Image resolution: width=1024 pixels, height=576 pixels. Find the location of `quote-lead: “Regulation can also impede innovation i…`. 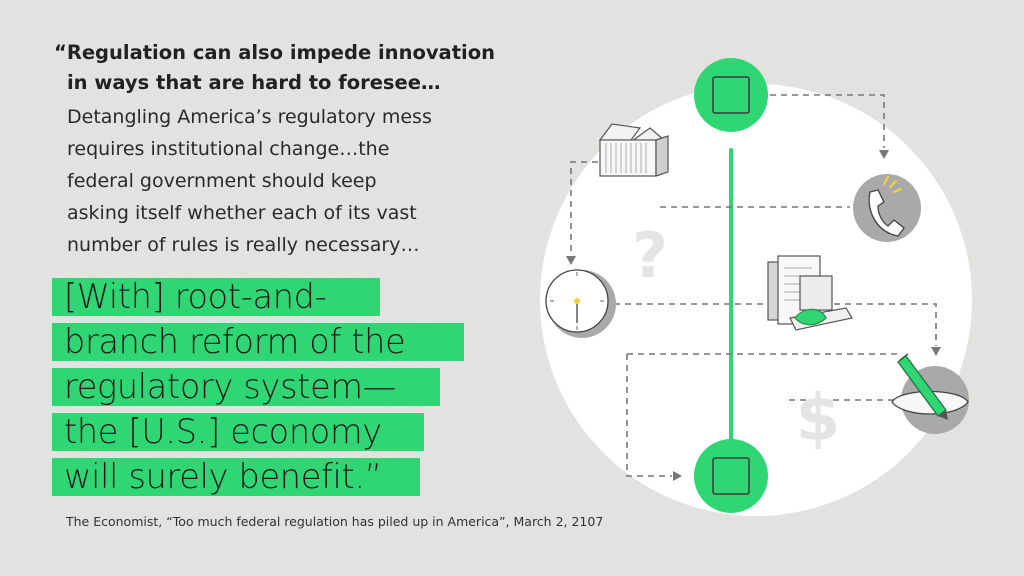

quote-lead: “Regulation can also impede innovation i… is located at coordinates (304, 68).